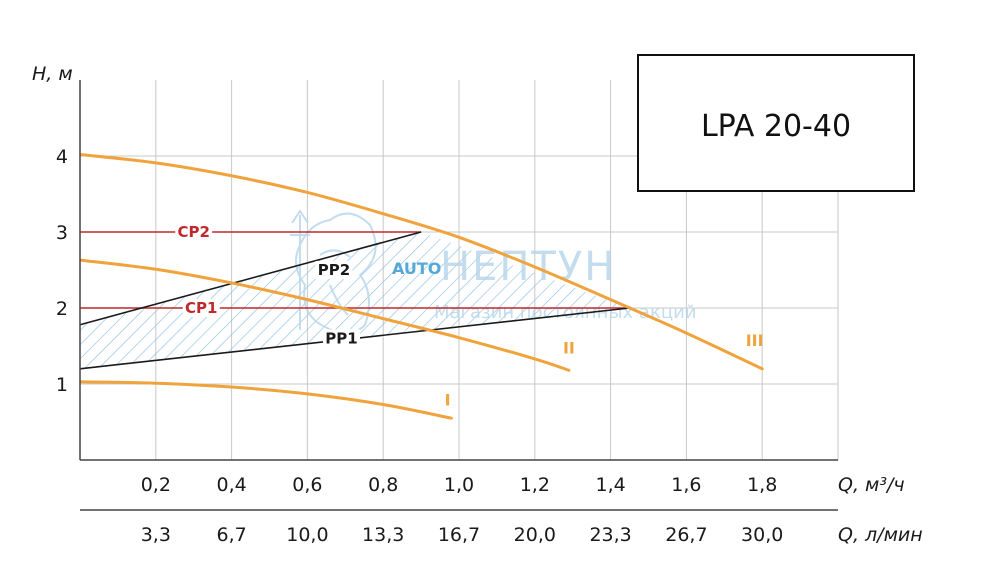 The image size is (1000, 574). I want to click on x-tick-label-m3h: 1,6, so click(686, 485).